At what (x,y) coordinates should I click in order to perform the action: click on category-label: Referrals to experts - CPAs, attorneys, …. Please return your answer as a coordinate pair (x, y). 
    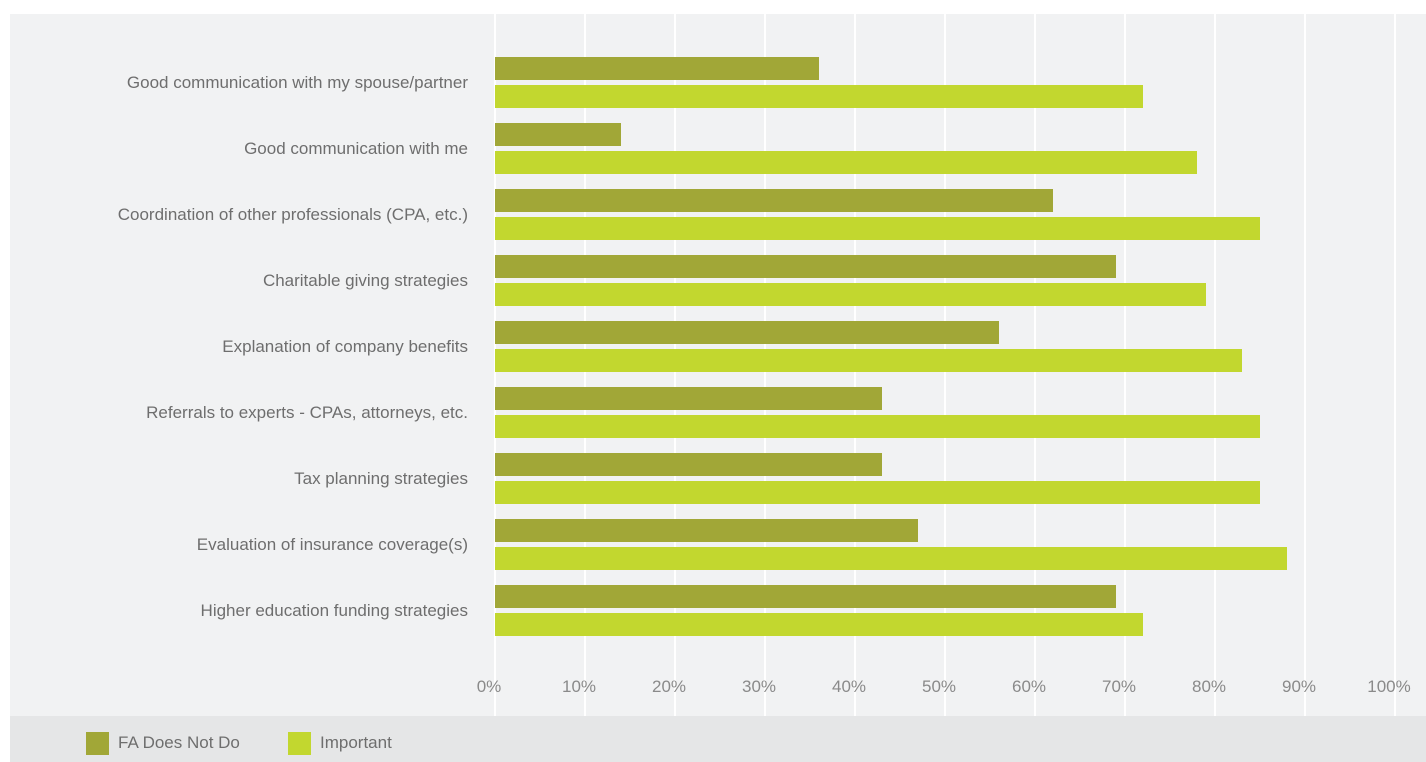
    Looking at the image, I should click on (307, 412).